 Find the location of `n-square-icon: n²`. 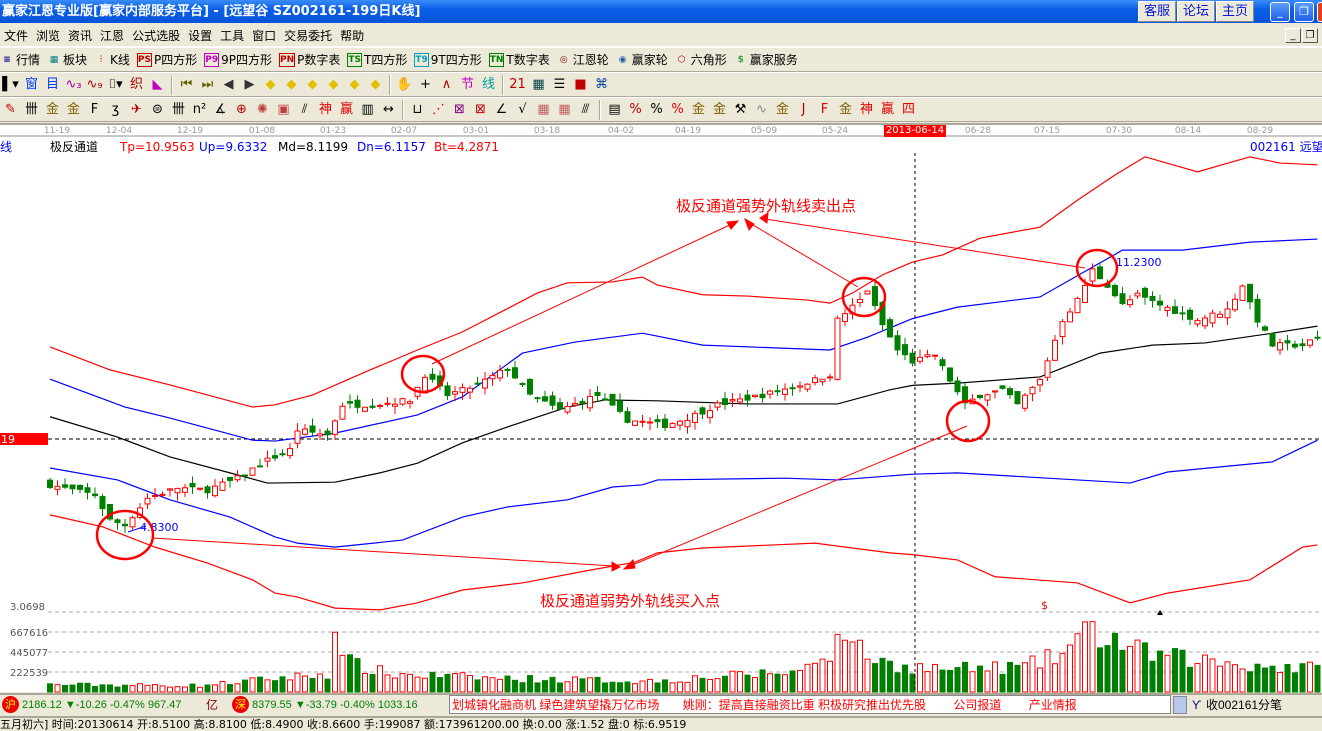

n-square-icon: n² is located at coordinates (199, 109).